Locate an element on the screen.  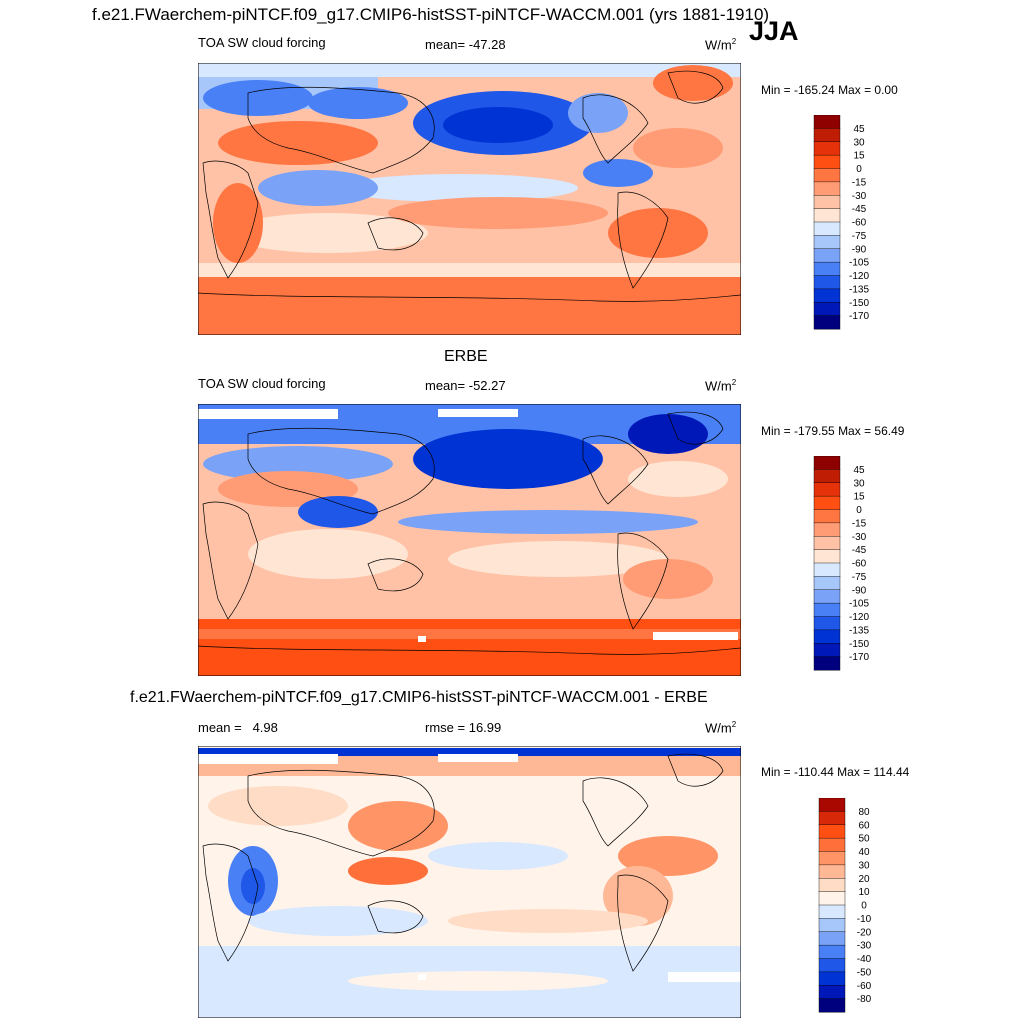
panel3-colorbar-label: -40 is located at coordinates (864, 959).